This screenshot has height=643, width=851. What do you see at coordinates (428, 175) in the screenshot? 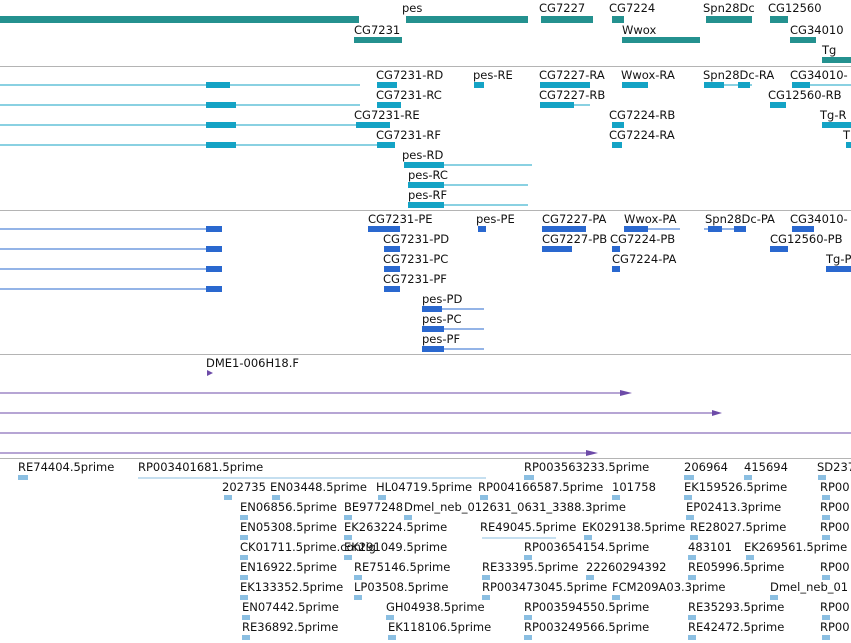
I see `transcript-label: pes-RC` at bounding box center [428, 175].